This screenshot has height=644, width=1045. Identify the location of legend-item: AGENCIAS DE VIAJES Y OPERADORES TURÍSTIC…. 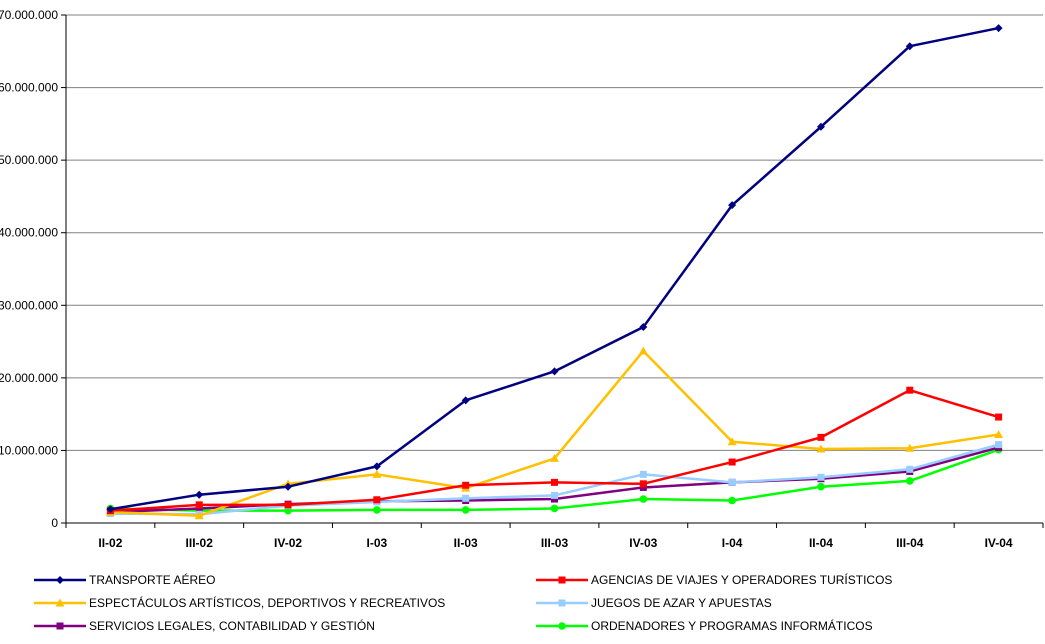
(714, 579).